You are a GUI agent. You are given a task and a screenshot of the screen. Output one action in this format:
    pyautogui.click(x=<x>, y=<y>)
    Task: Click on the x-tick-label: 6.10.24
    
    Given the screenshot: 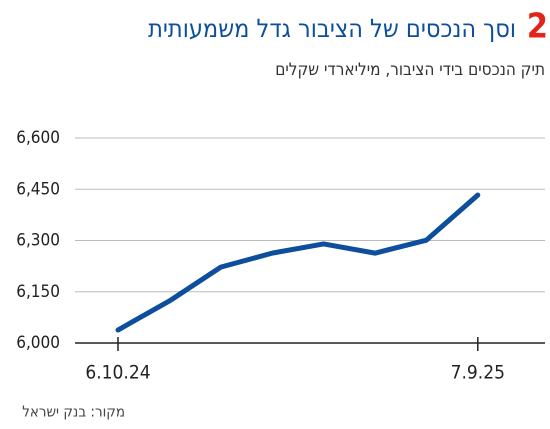 What is the action you would take?
    pyautogui.click(x=117, y=373)
    